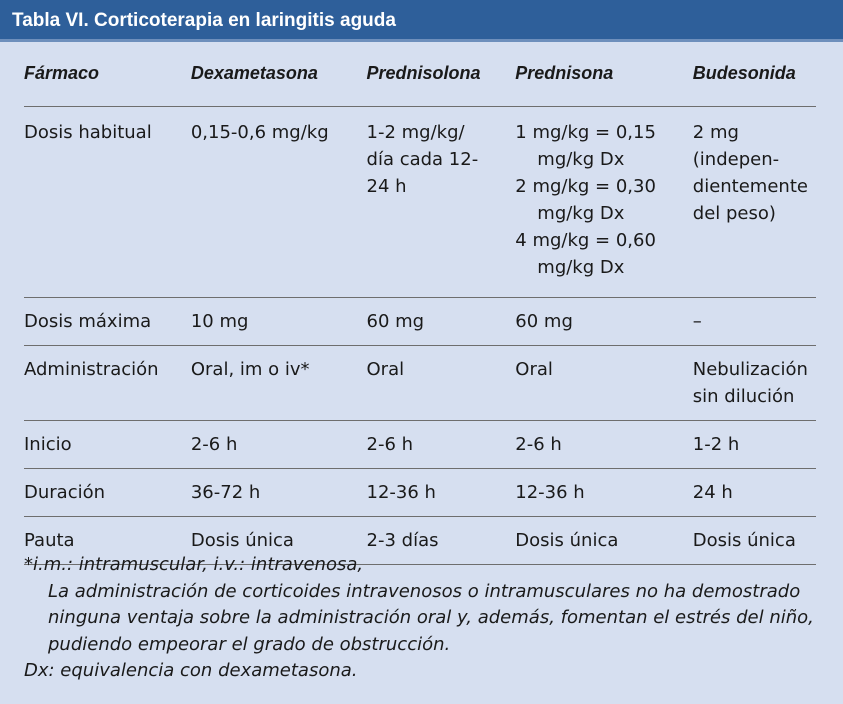 The width and height of the screenshot is (843, 704). I want to click on table-cell: 24 h, so click(754, 492).